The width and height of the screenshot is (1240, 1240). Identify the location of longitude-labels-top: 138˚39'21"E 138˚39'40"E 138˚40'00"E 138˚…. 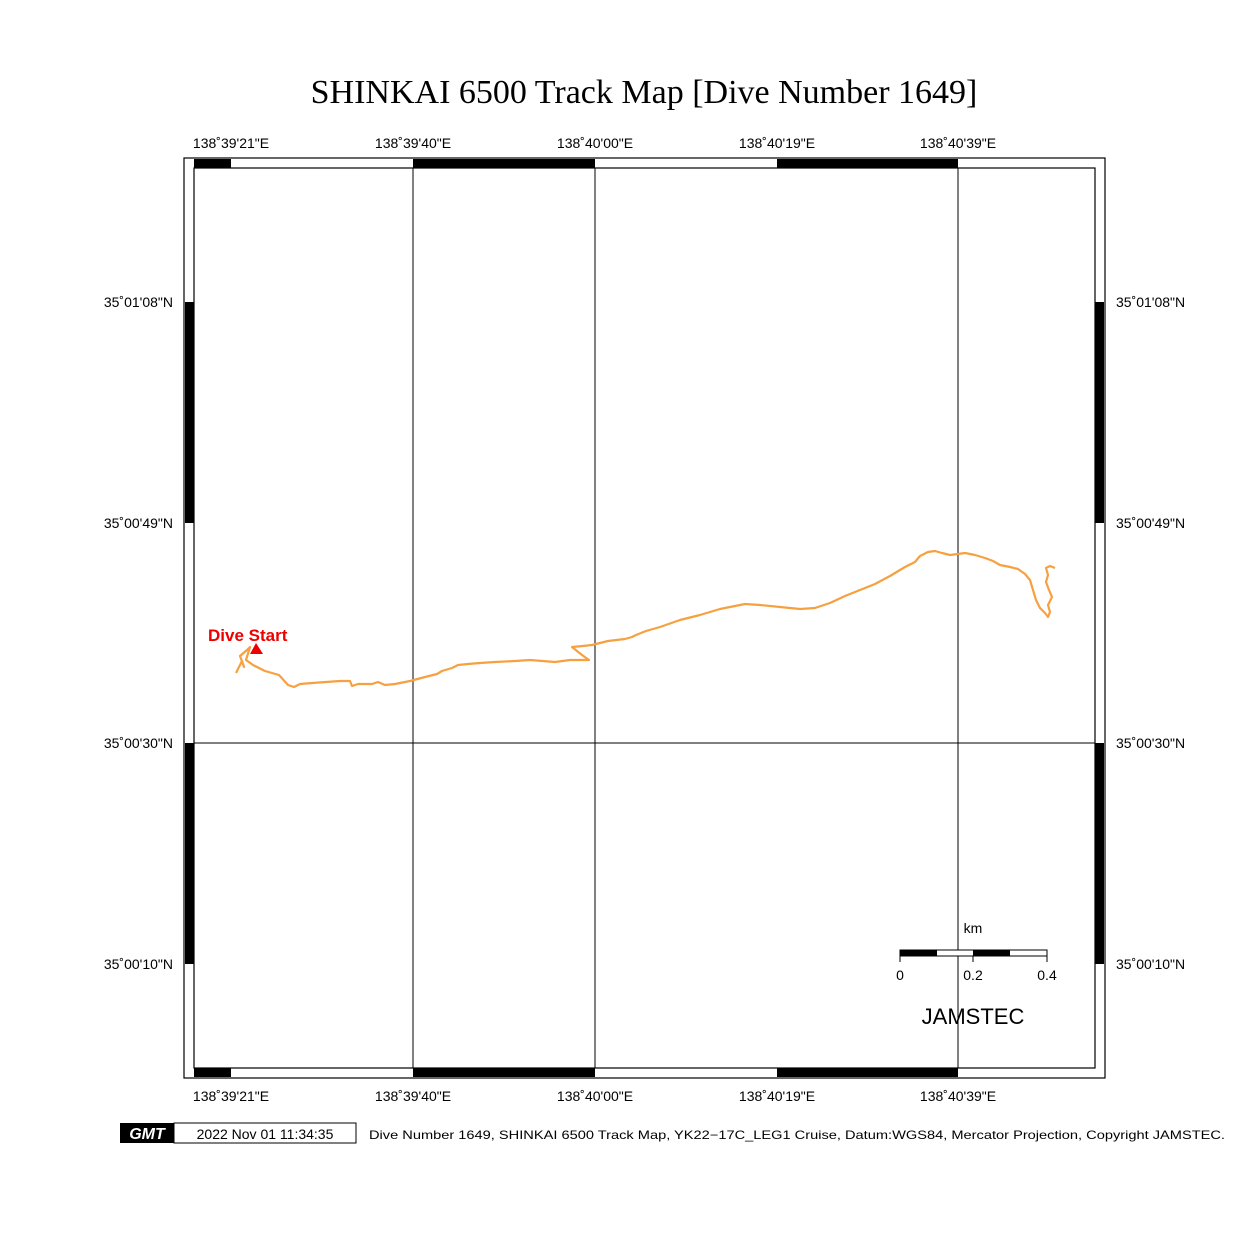
(594, 143).